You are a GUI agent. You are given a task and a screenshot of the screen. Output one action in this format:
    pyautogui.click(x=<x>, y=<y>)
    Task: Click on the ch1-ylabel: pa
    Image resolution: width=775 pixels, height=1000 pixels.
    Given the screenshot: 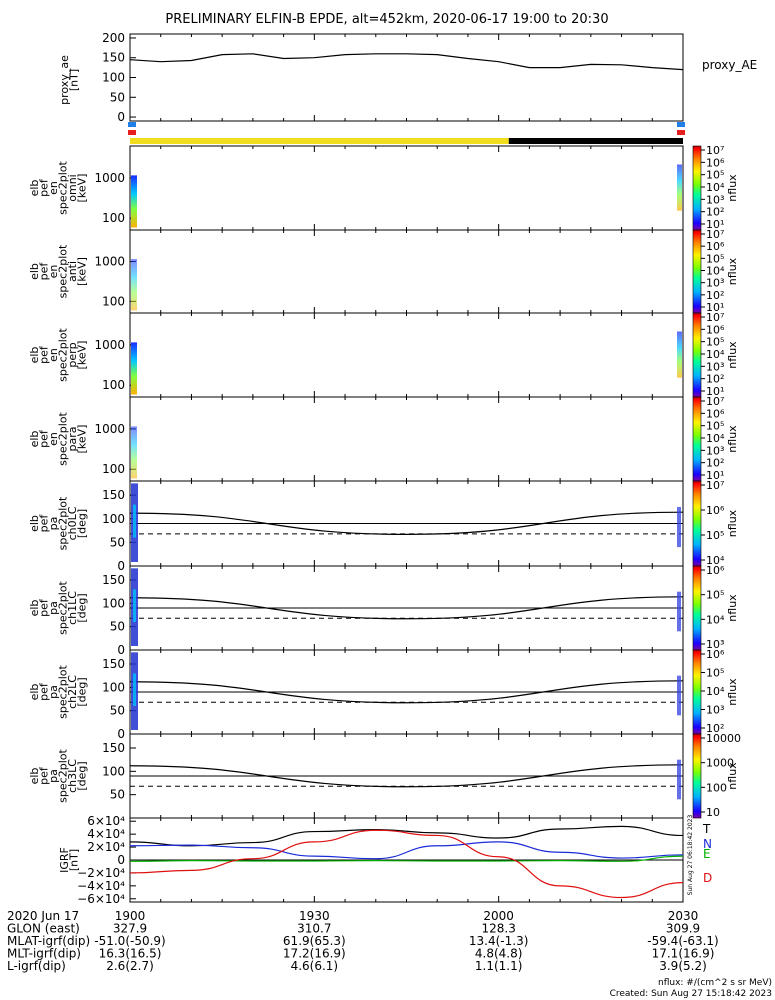 What is the action you would take?
    pyautogui.click(x=53, y=608)
    